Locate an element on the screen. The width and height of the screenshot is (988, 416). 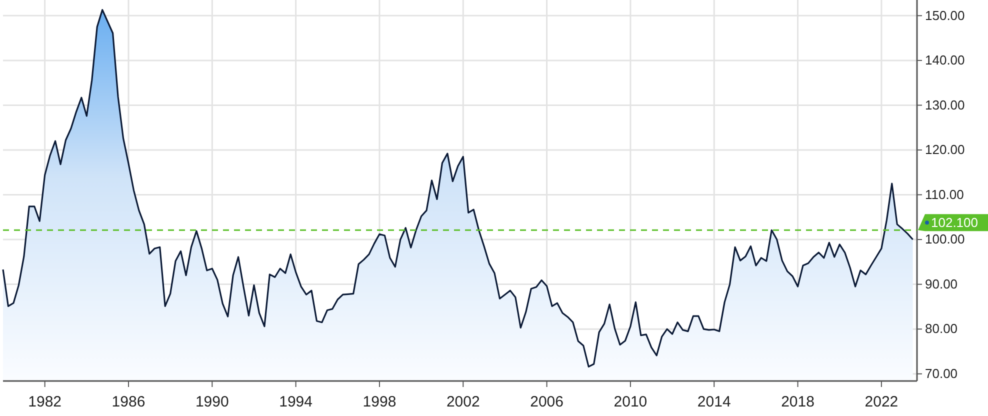
y-tick-label: 130.00 is located at coordinates (945, 104).